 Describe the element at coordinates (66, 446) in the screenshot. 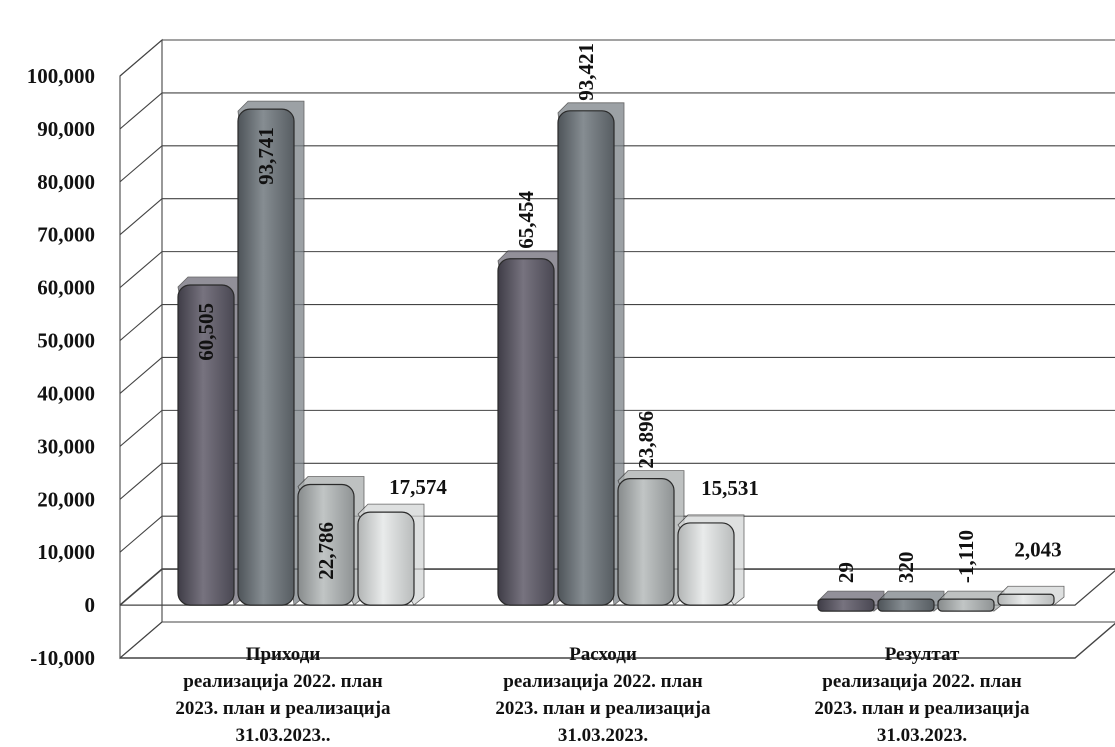

I see `y-tick-label: 30,000` at that location.